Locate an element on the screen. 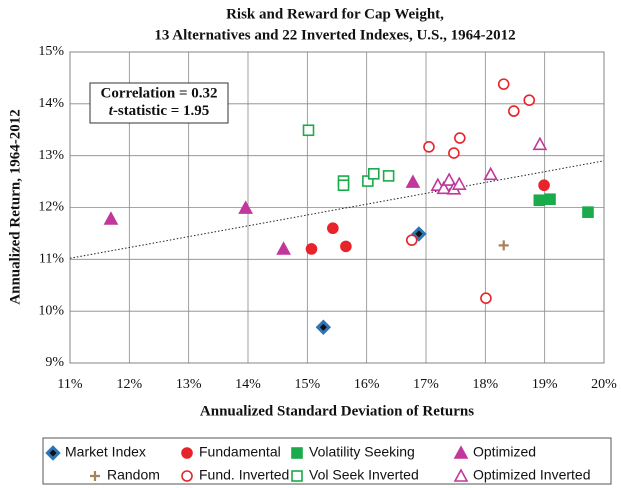 This screenshot has height=488, width=621. annotation-box is located at coordinates (159, 103).